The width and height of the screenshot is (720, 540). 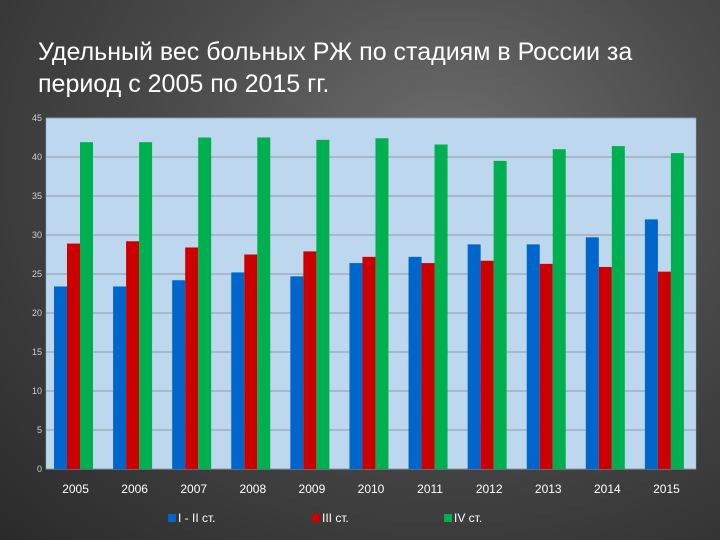 What do you see at coordinates (37, 196) in the screenshot?
I see `y-tick-label: 35` at bounding box center [37, 196].